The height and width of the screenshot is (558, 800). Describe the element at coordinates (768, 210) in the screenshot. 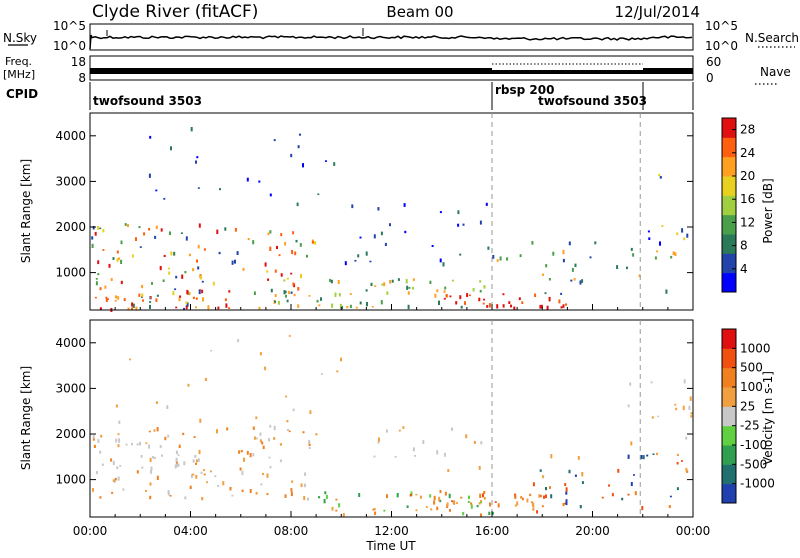

I see `power-colorbar-label: Power [dB]` at that location.